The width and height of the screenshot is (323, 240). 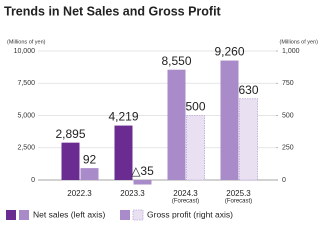 What do you see at coordinates (288, 148) in the screenshot?
I see `y2-tick-label: 250` at bounding box center [288, 148].